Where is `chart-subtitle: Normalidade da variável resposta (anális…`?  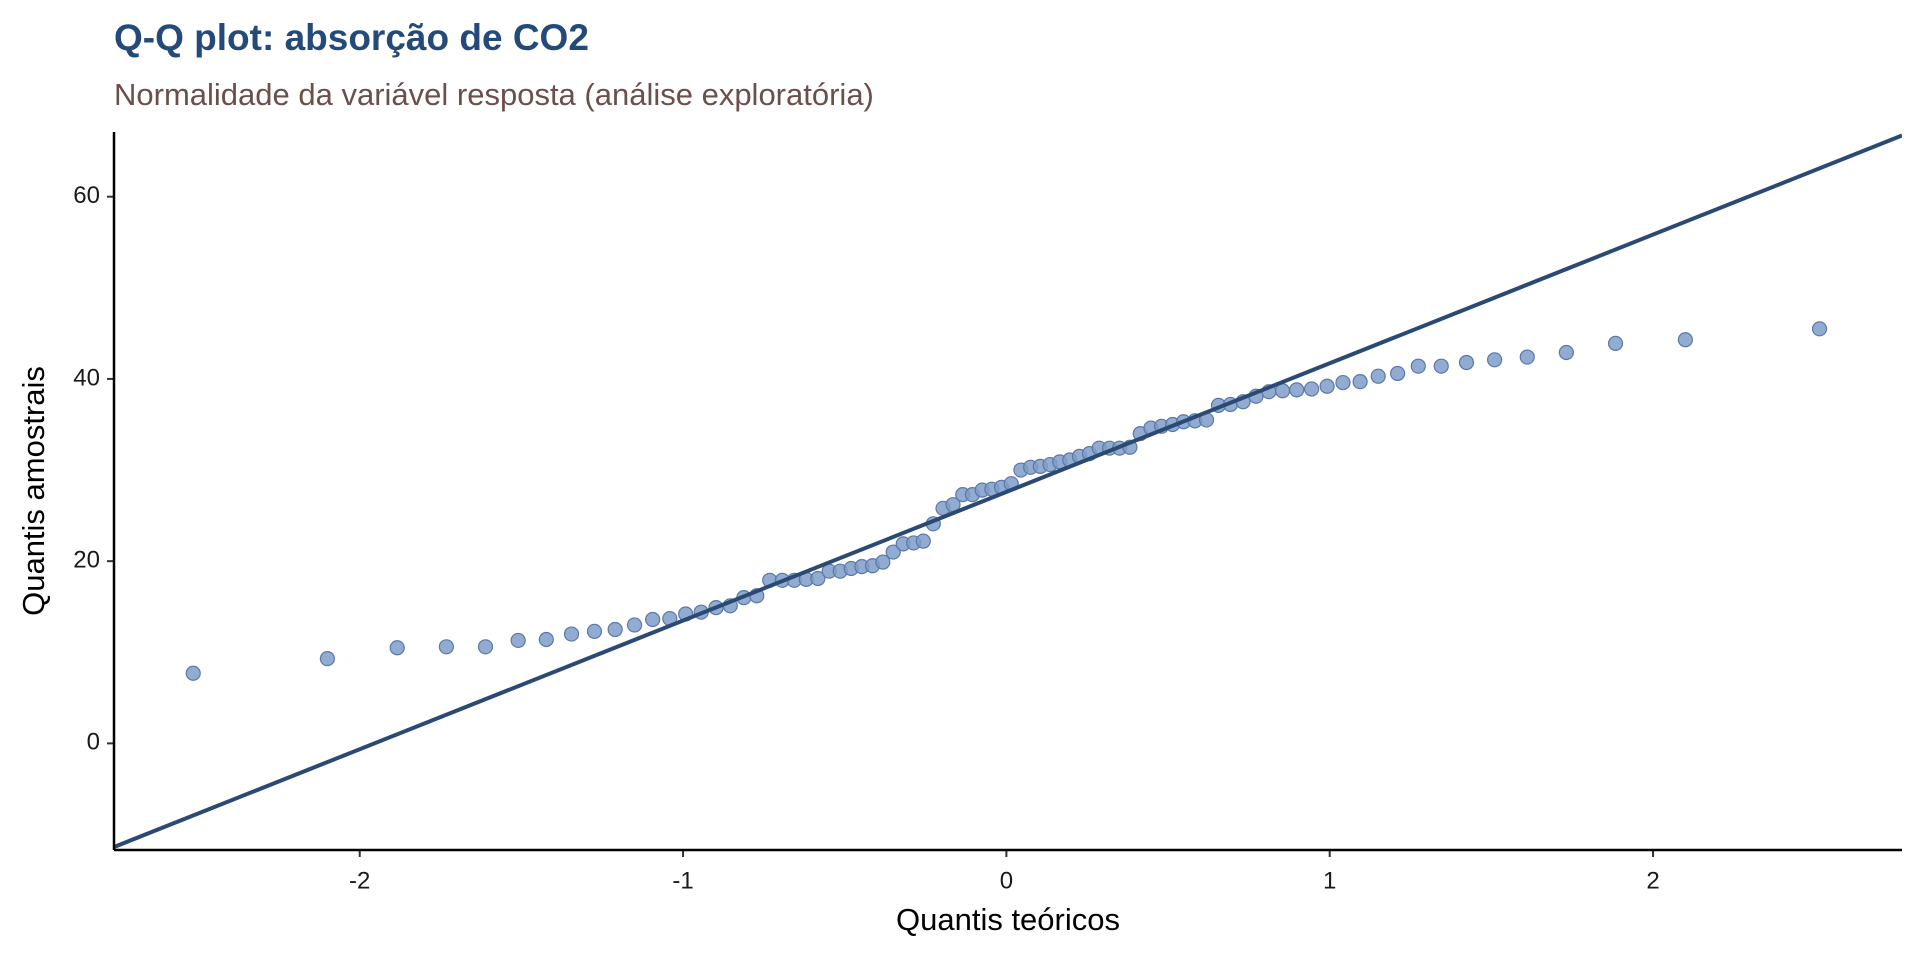 chart-subtitle: Normalidade da variável resposta (anális… is located at coordinates (494, 94).